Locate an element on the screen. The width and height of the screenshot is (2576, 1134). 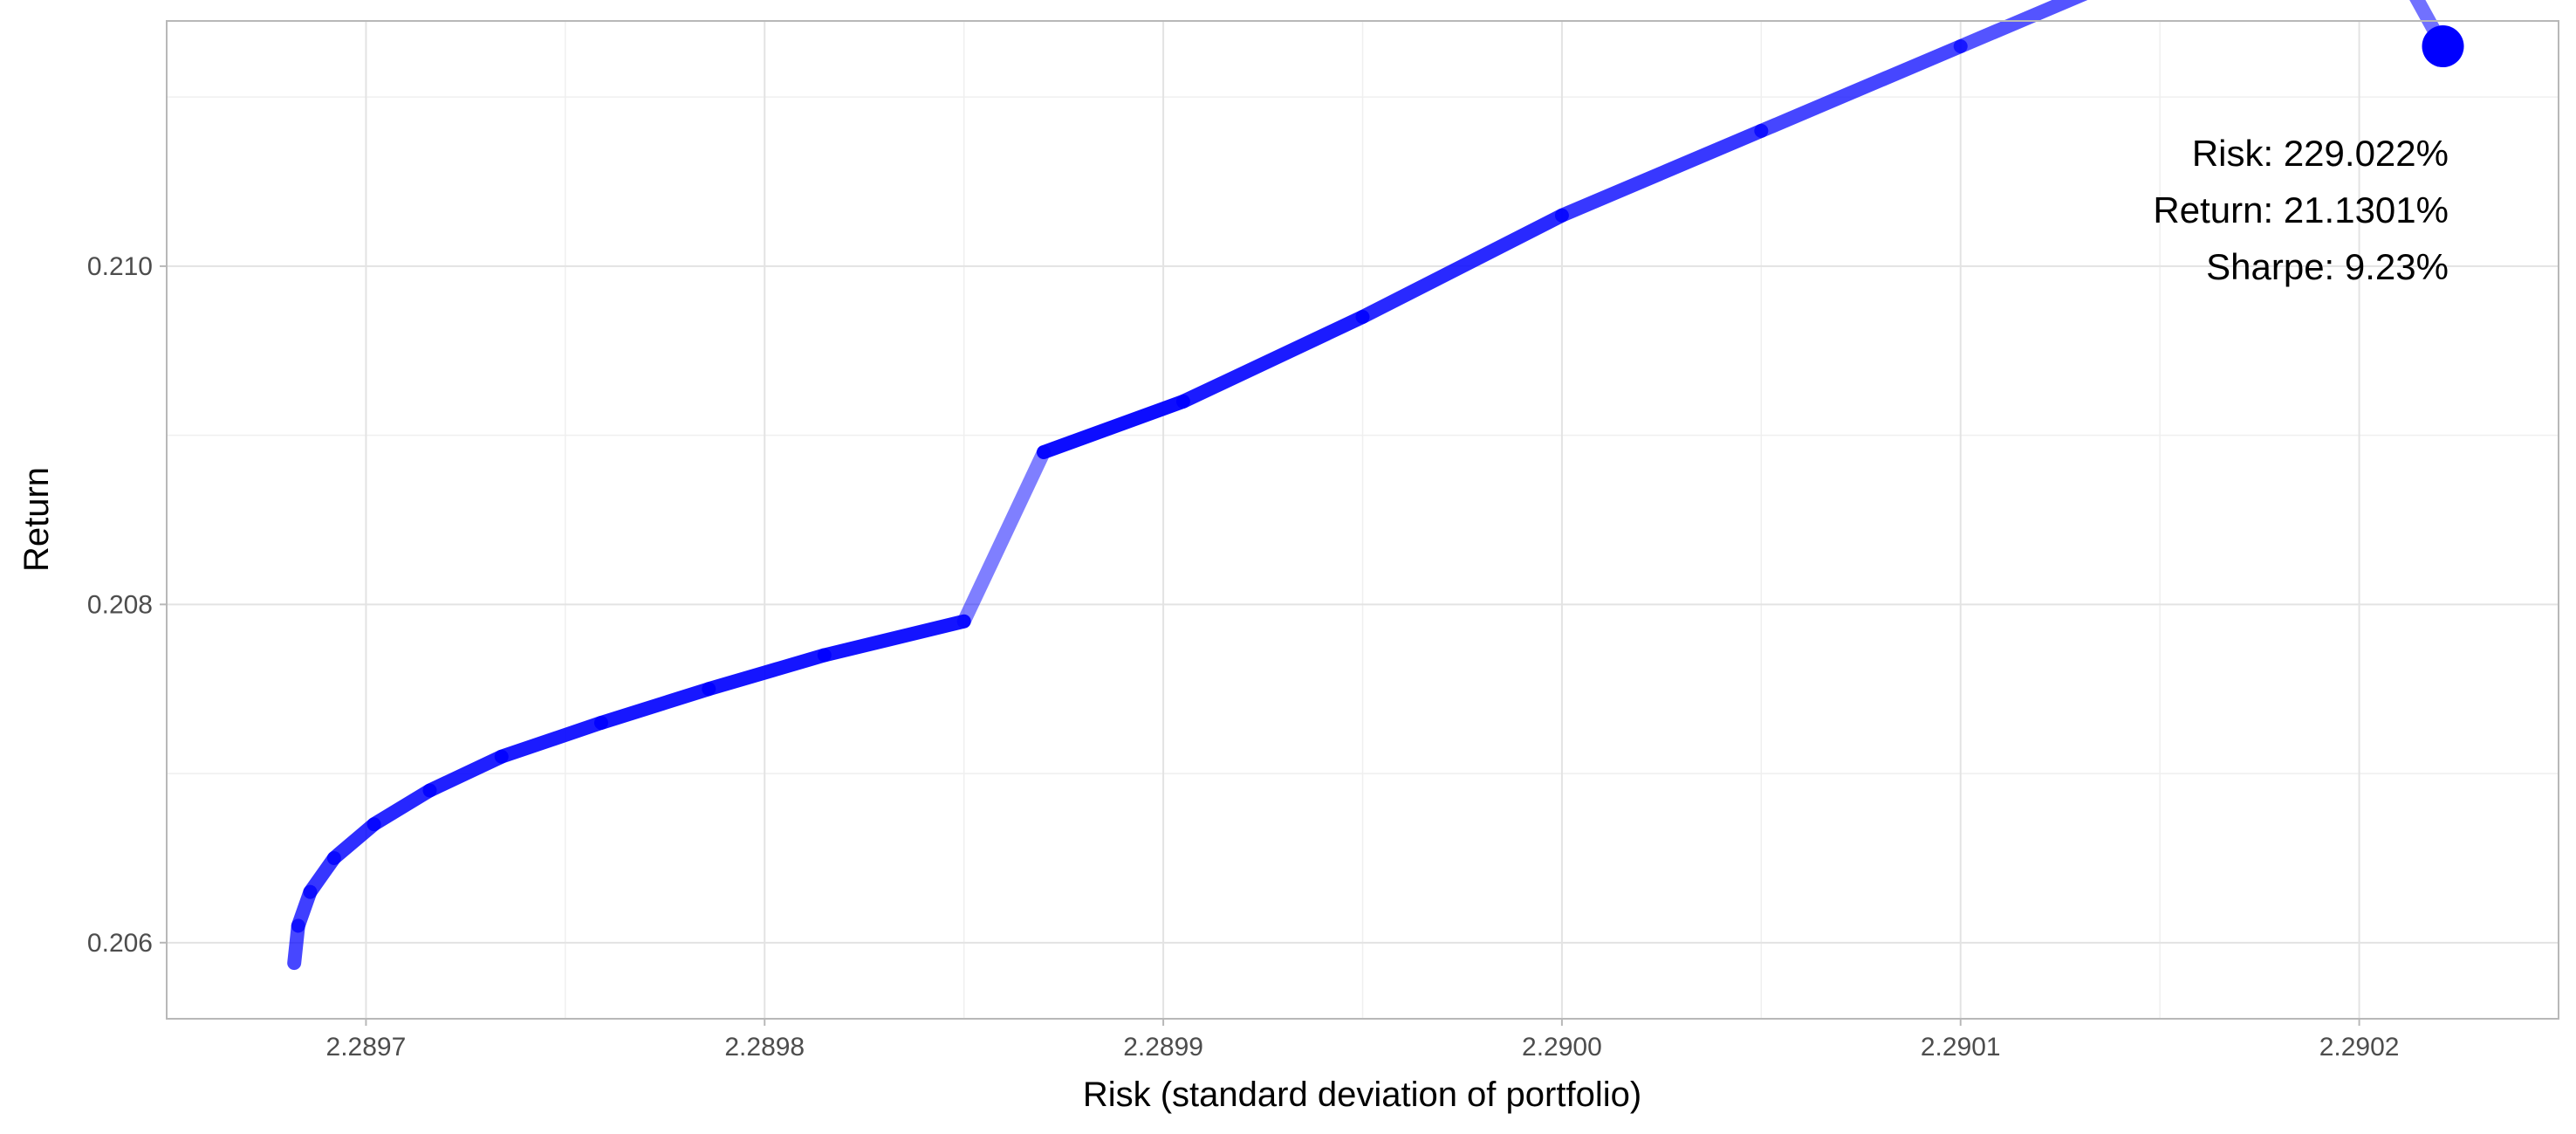
y-tick-label: 0.206 is located at coordinates (120, 943).